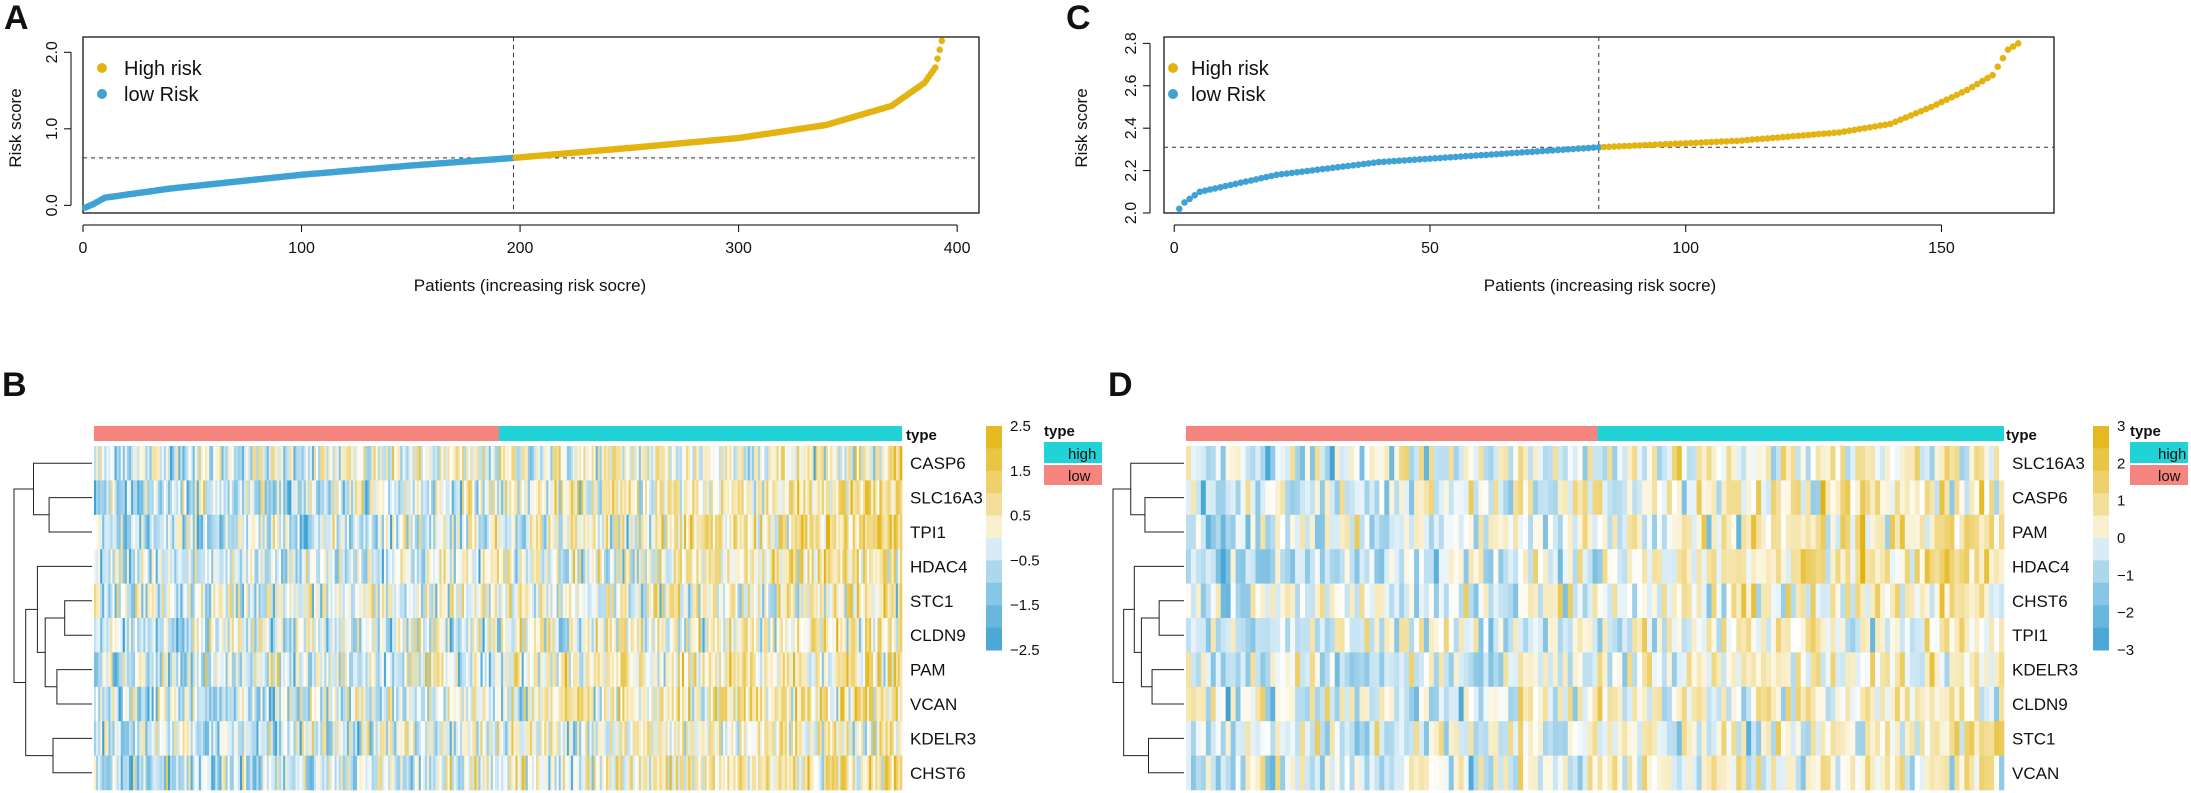  Describe the element at coordinates (1171, 618) in the screenshot. I see `dendrogram-branch` at that location.